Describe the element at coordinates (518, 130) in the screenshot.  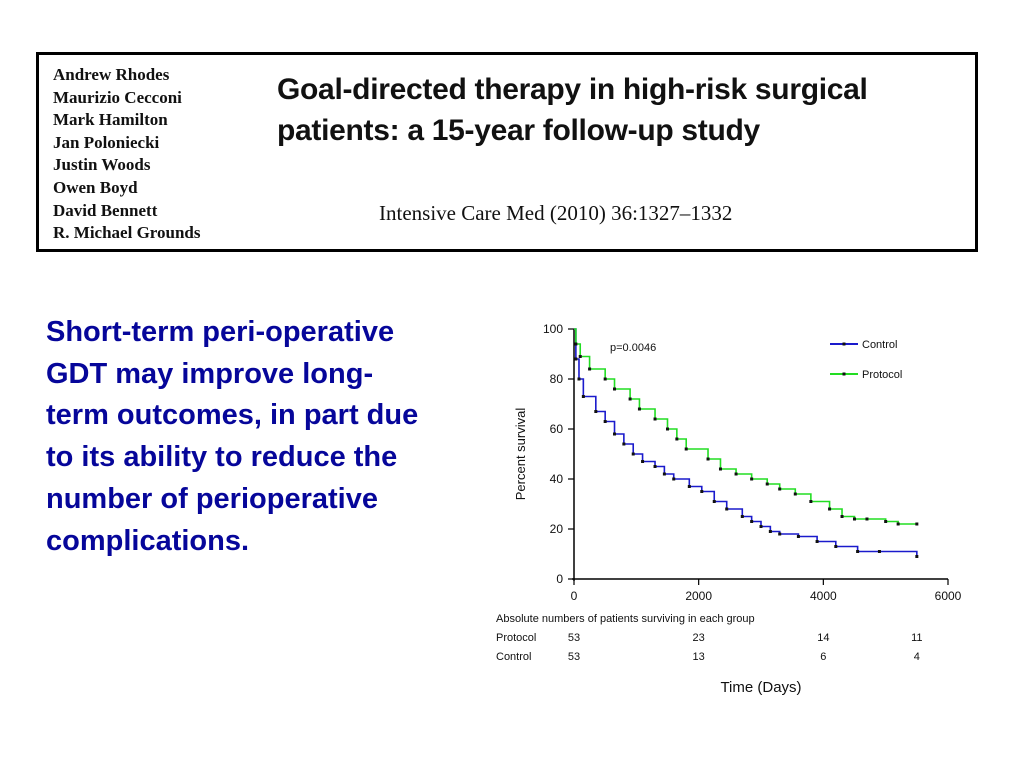
I see `paper-title-line: patients: a 15-year follow-up study` at that location.